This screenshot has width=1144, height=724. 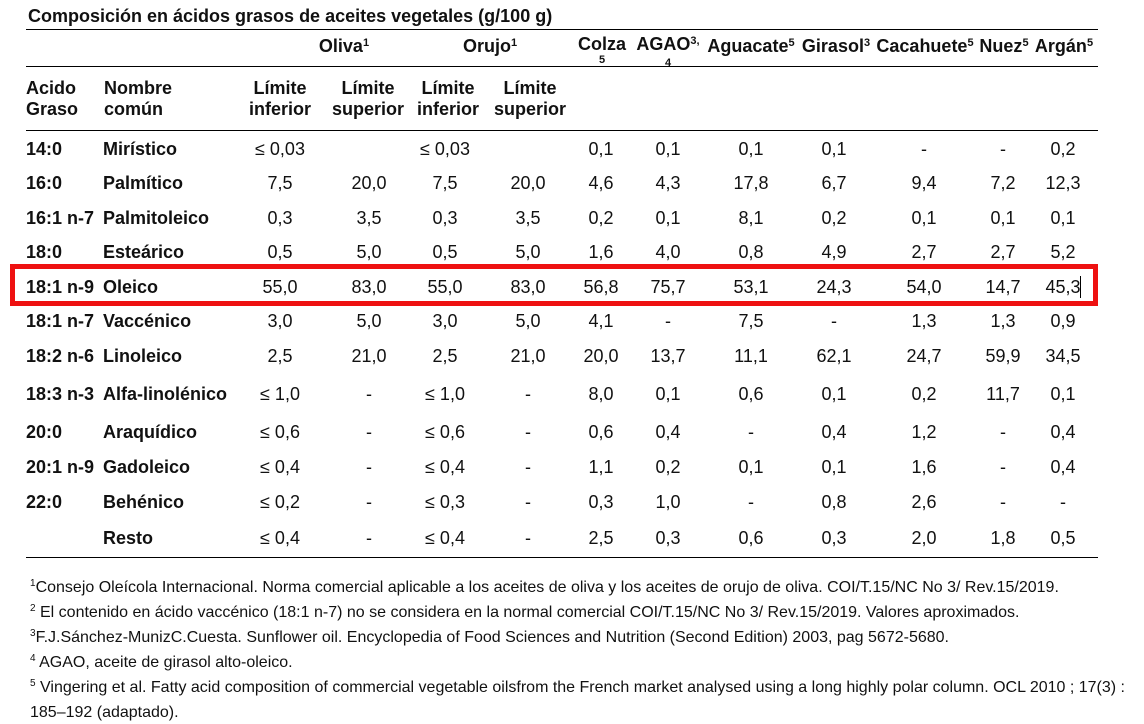 I want to click on footnote-number: 3, so click(x=33, y=633).